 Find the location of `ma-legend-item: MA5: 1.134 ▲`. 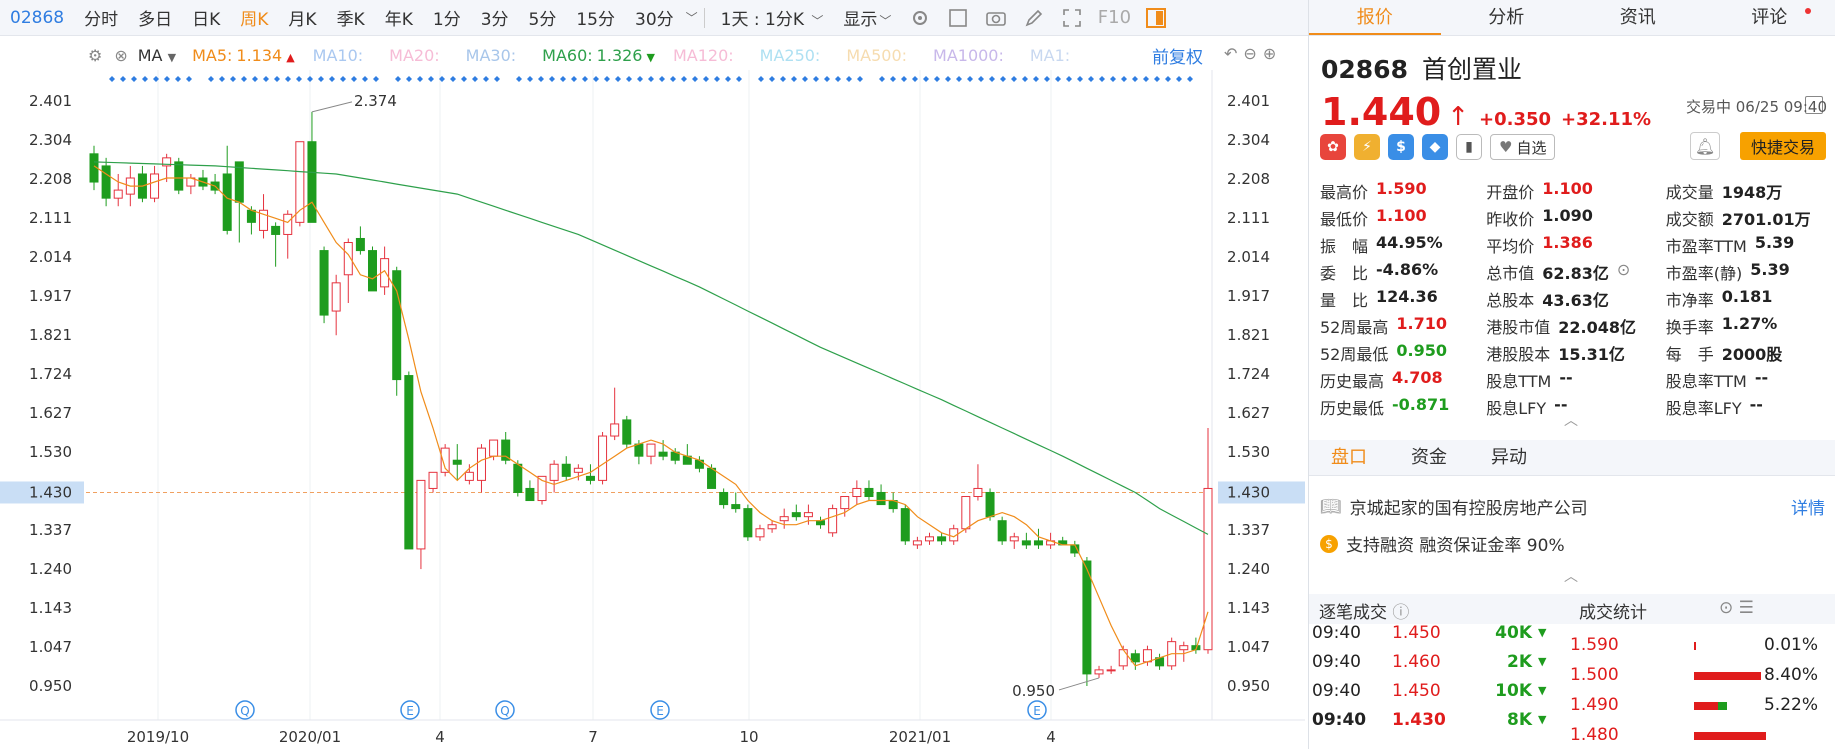

ma-legend-item: MA5: 1.134 ▲ is located at coordinates (243, 55).